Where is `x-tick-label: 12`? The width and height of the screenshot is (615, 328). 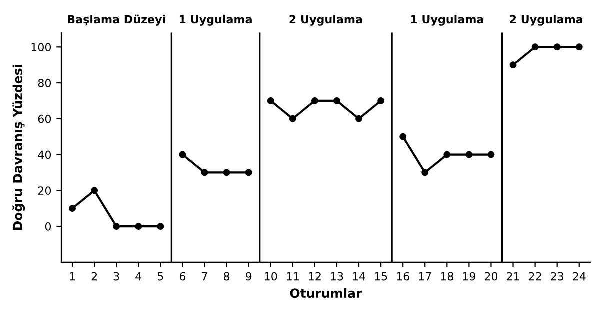 x-tick-label: 12 is located at coordinates (315, 276).